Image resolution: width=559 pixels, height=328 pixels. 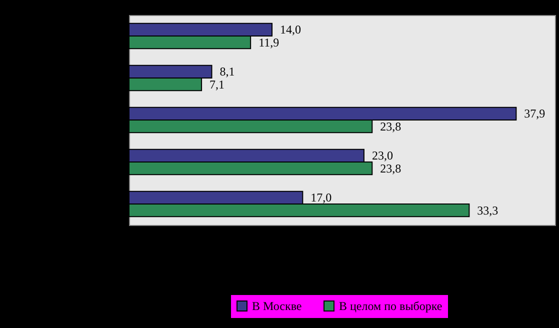 What do you see at coordinates (269, 42) in the screenshot?
I see `data-label: 11,9` at bounding box center [269, 42].